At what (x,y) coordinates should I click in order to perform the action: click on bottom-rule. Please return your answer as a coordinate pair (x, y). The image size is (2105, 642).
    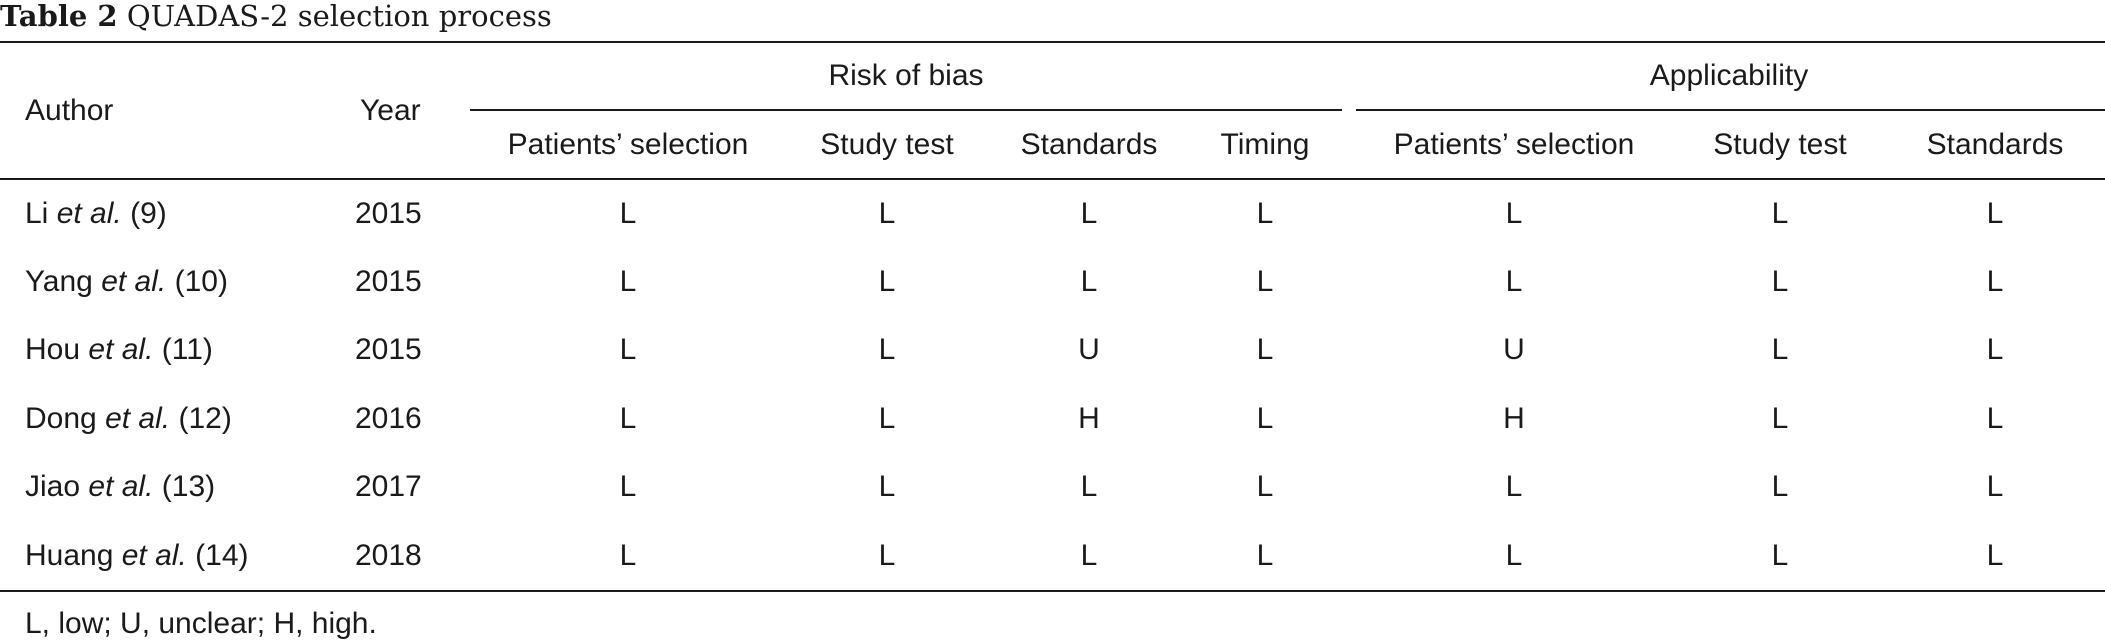
    Looking at the image, I should click on (1052, 591).